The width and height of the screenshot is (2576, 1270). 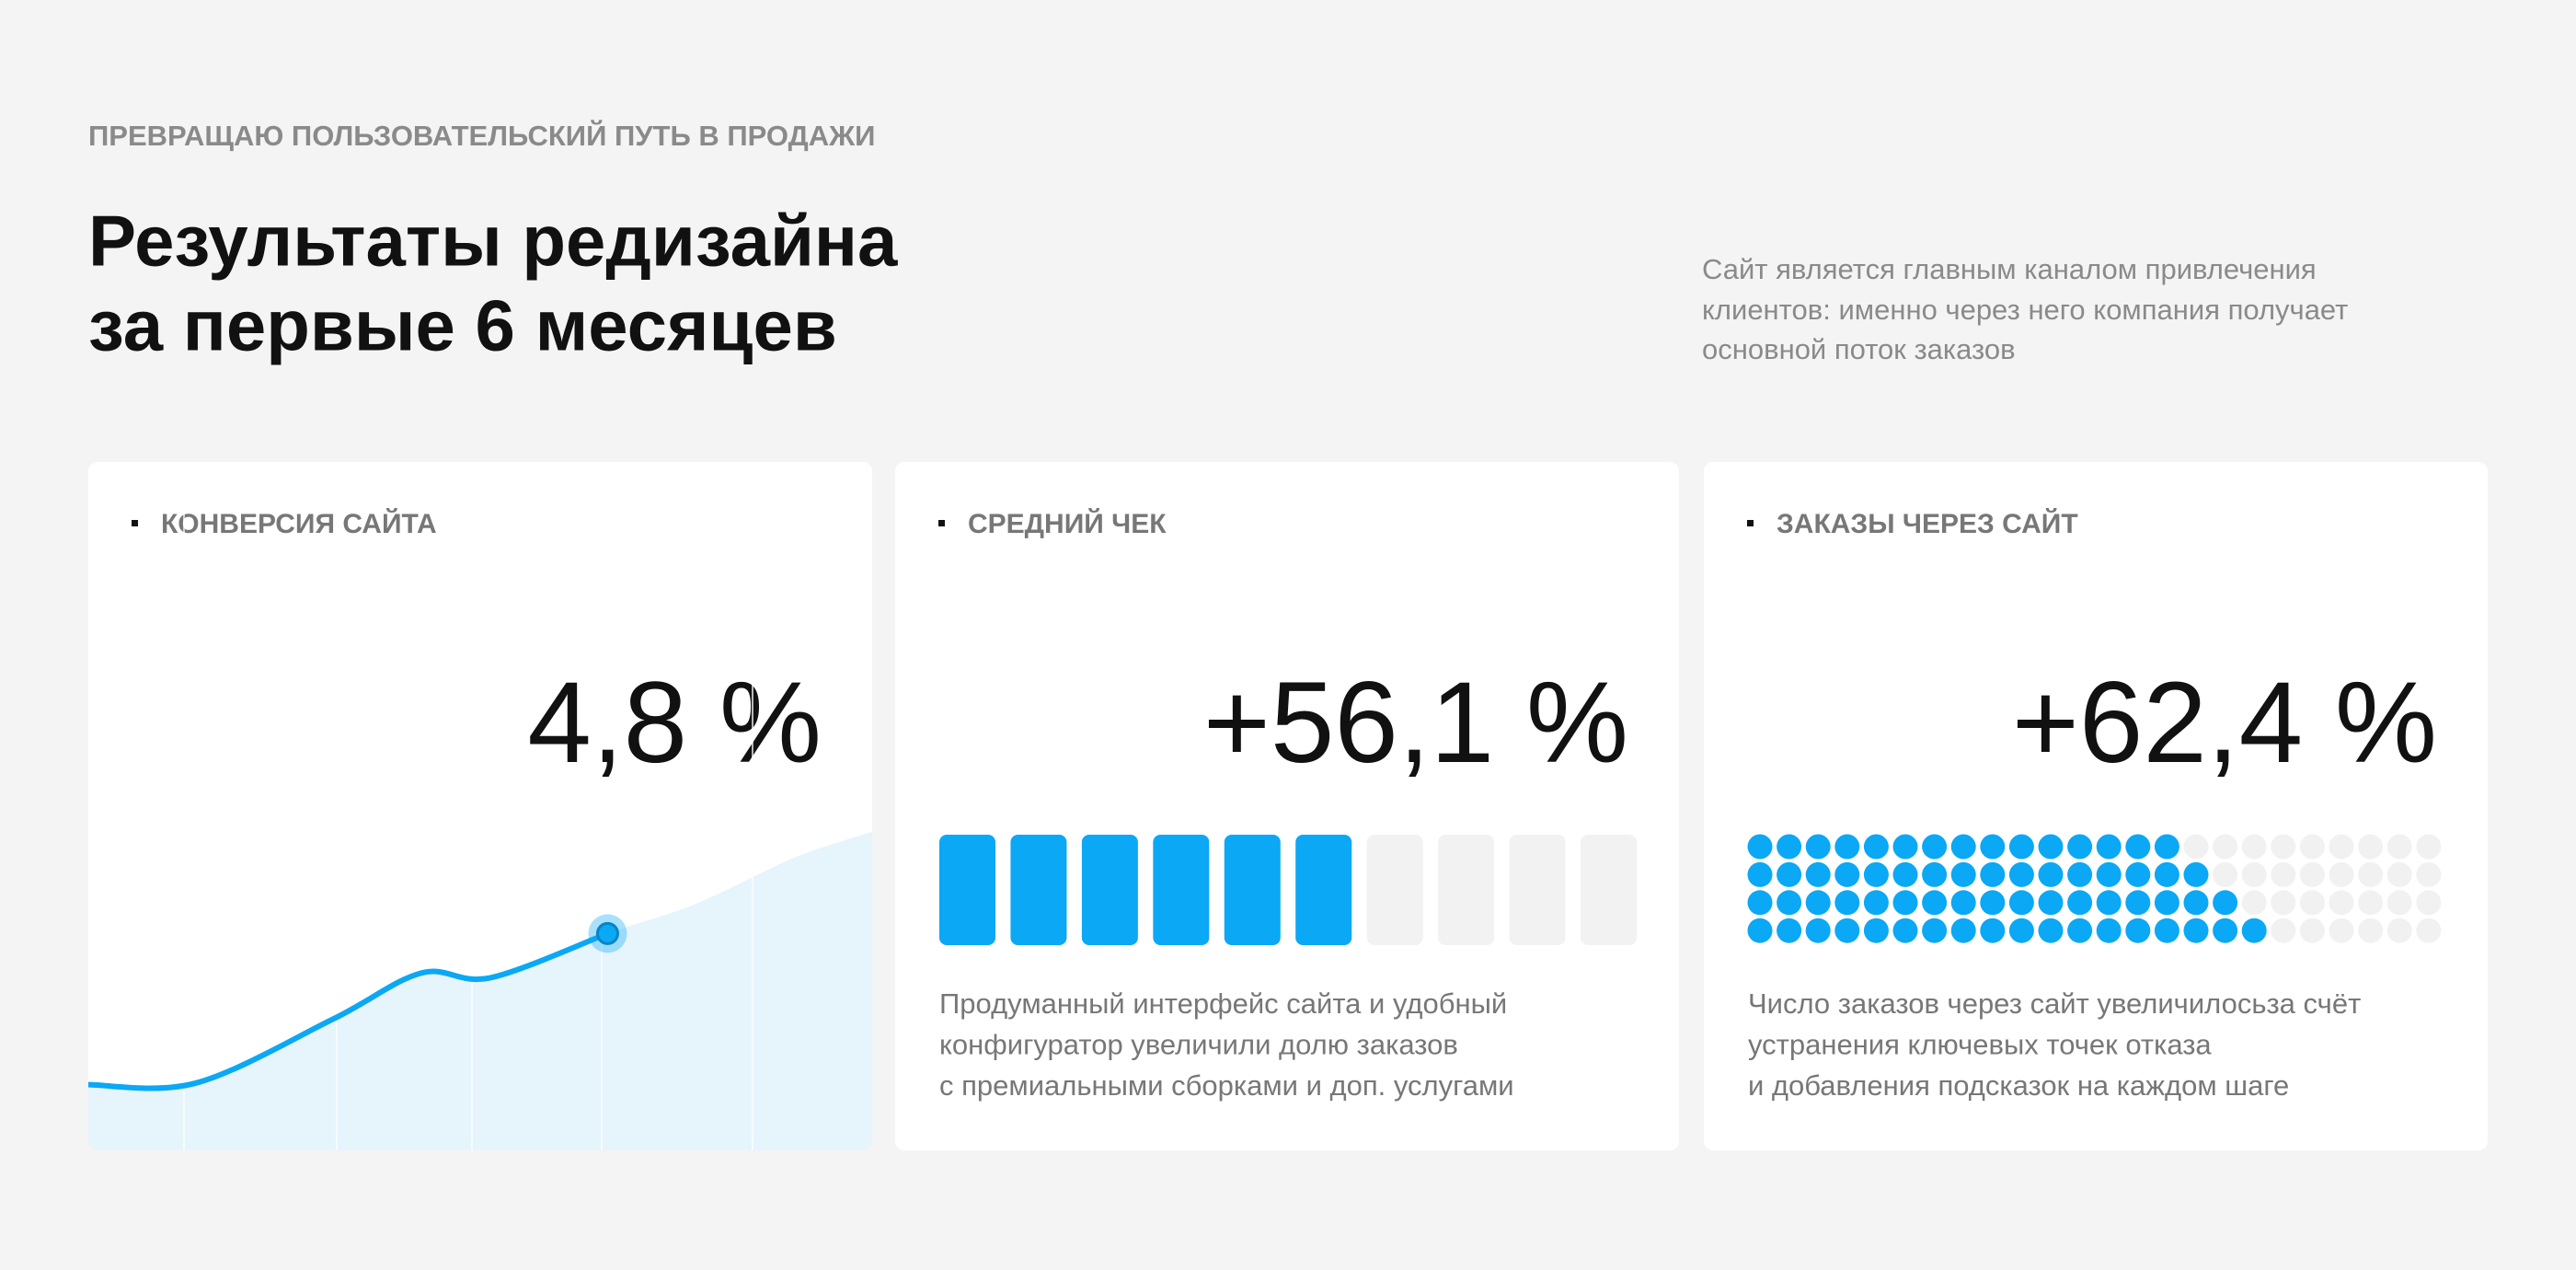 I want to click on card-text: устранения ключевых точек отказа, so click(x=1980, y=1045).